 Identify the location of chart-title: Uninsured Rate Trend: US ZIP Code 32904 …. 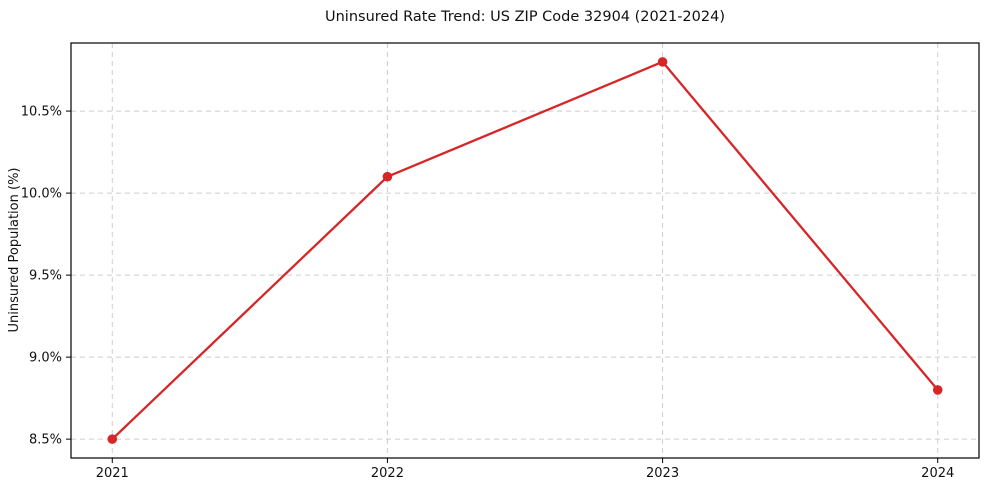
(525, 17).